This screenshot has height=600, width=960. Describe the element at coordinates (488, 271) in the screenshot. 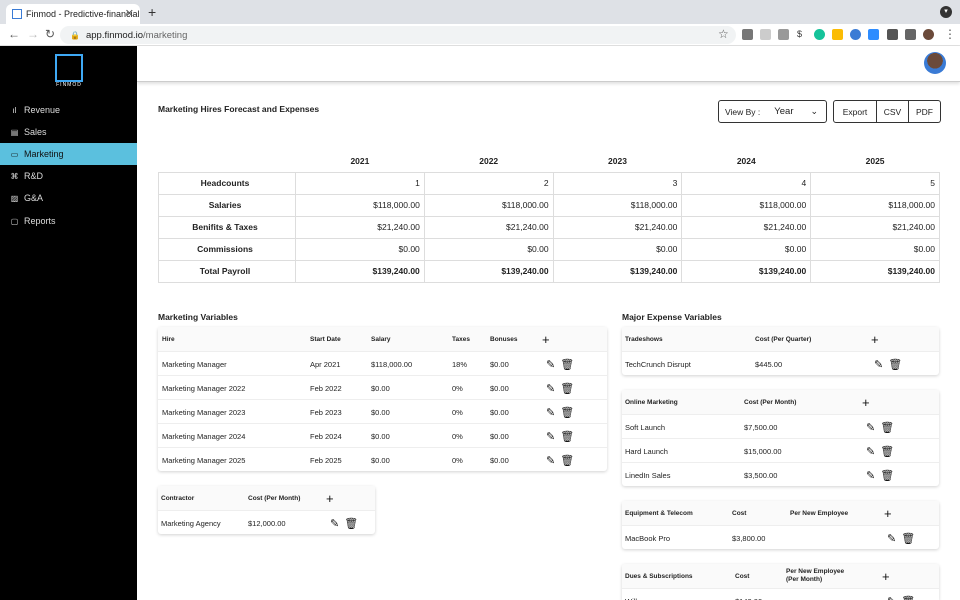

I see `table-cell: $139,240.00` at that location.